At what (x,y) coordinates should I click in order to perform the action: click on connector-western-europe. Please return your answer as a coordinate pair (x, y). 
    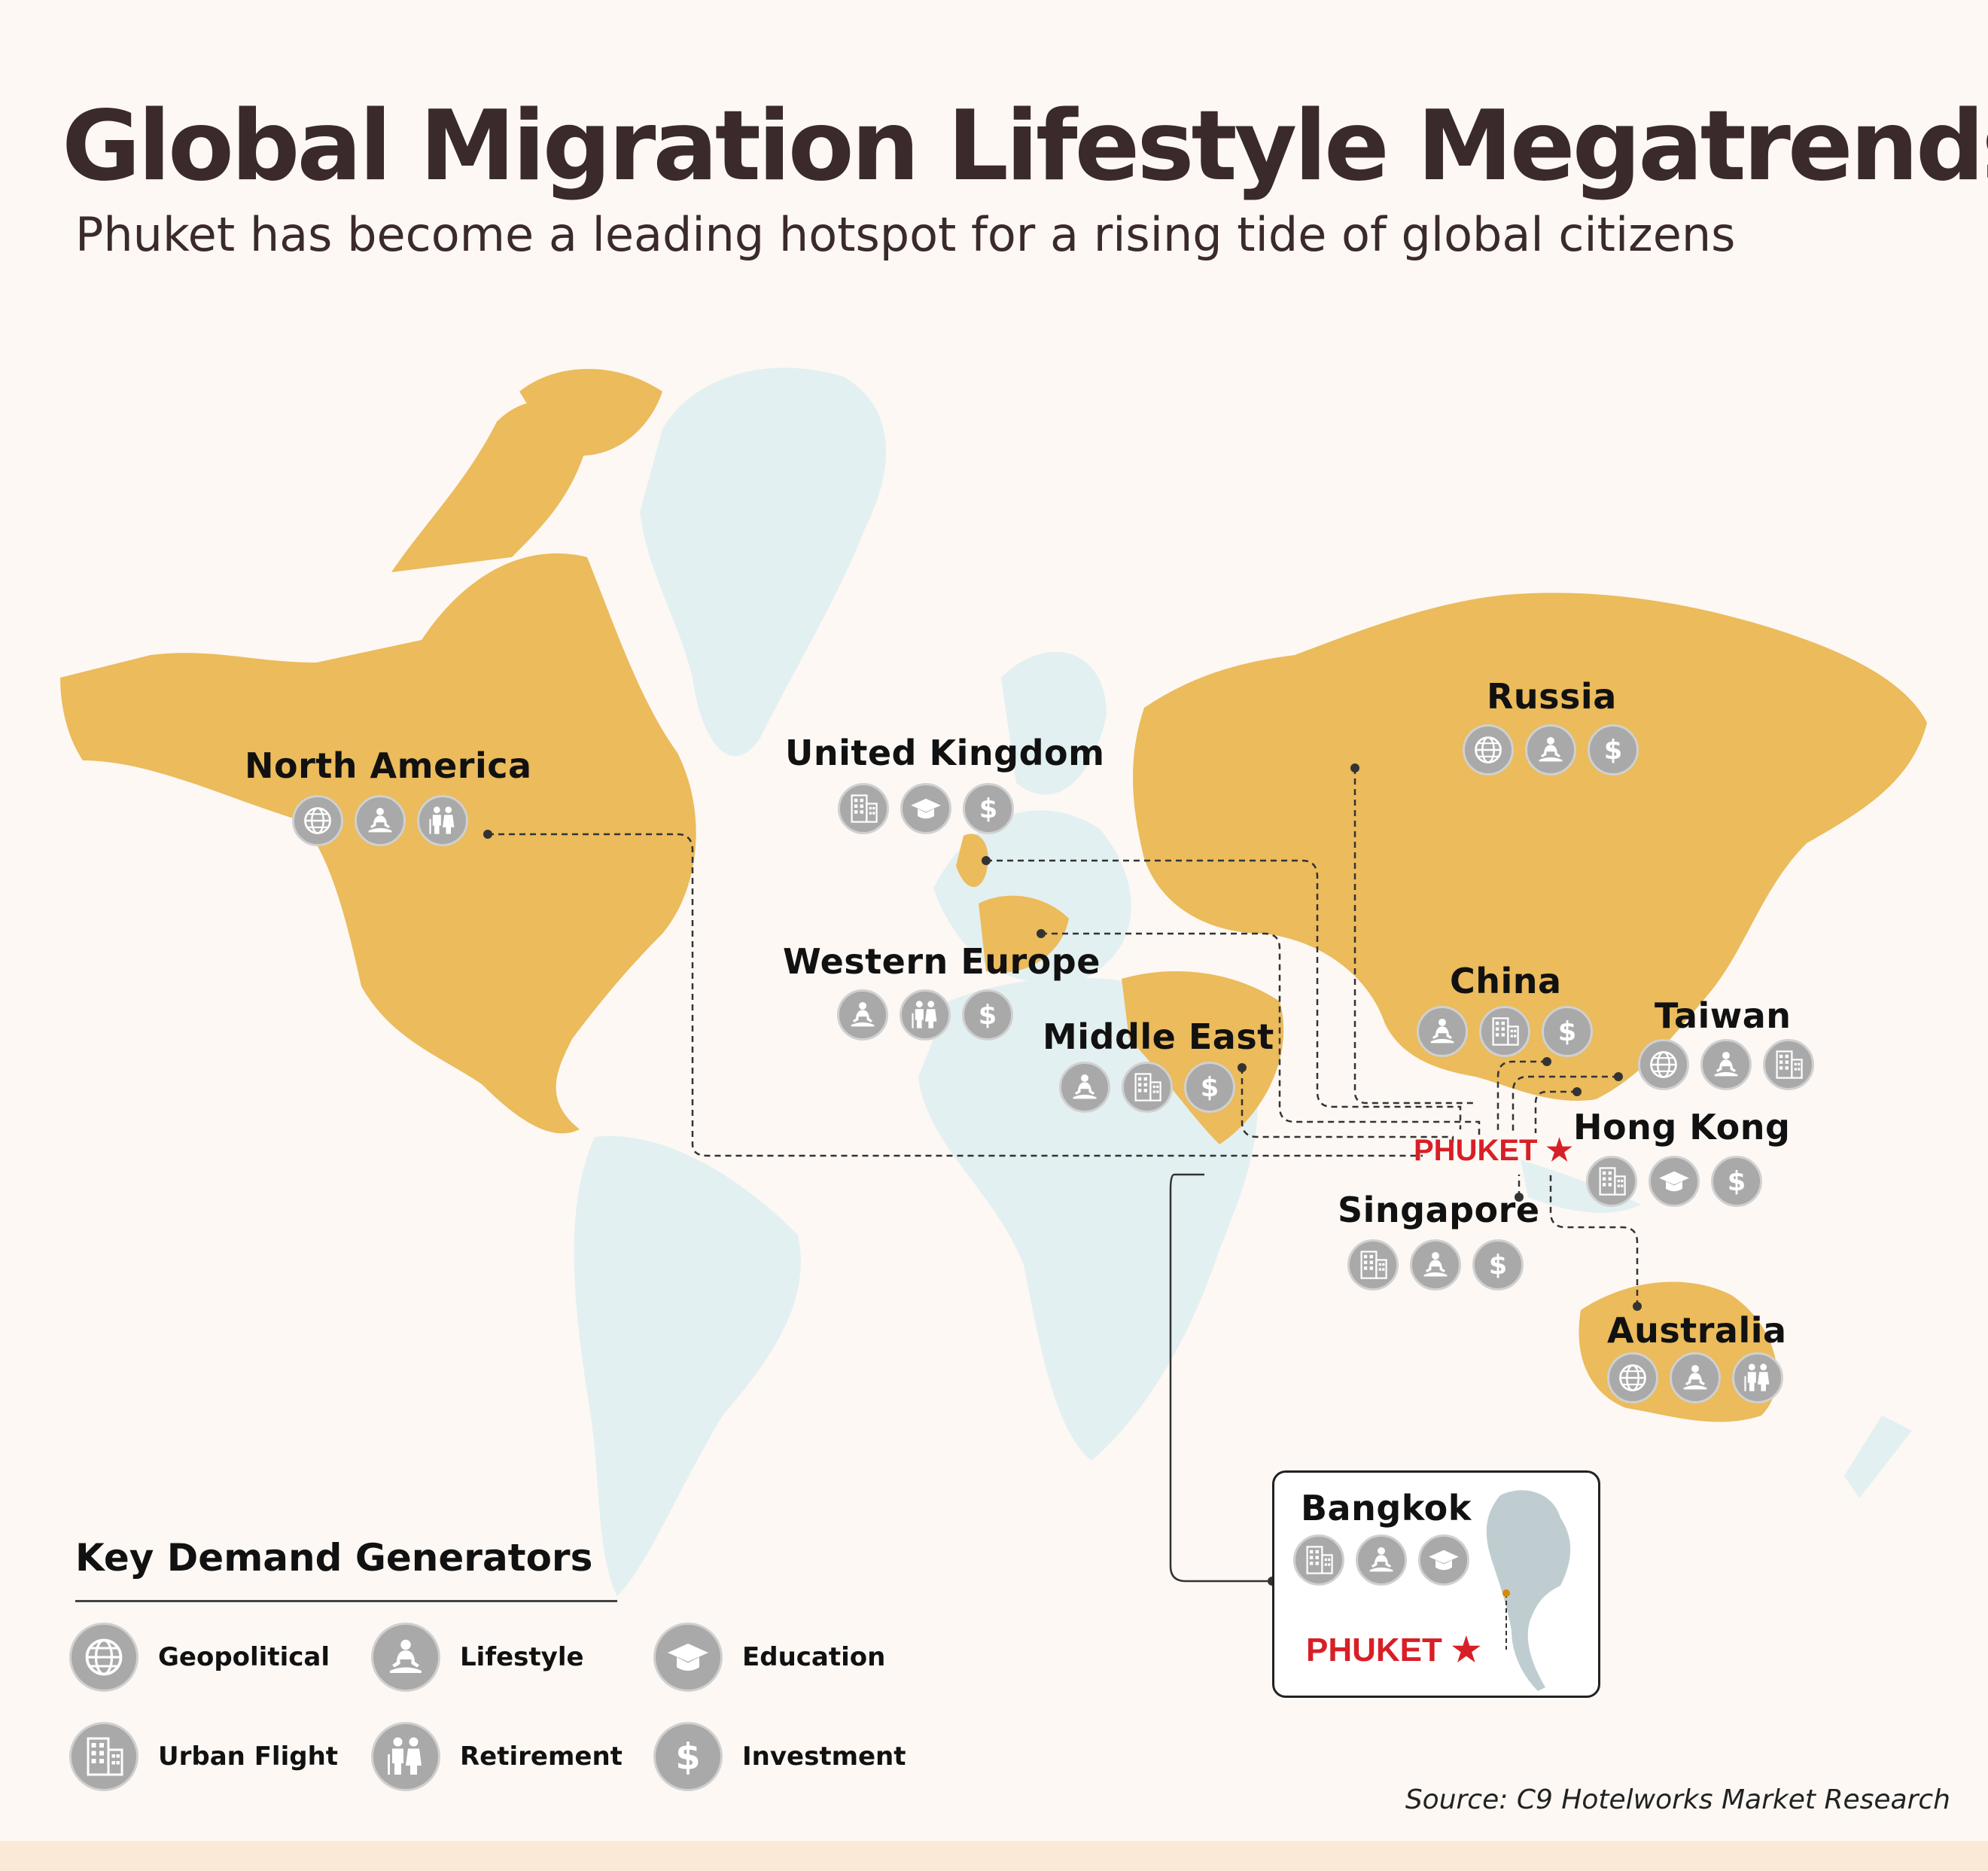
    Looking at the image, I should click on (1261, 1034).